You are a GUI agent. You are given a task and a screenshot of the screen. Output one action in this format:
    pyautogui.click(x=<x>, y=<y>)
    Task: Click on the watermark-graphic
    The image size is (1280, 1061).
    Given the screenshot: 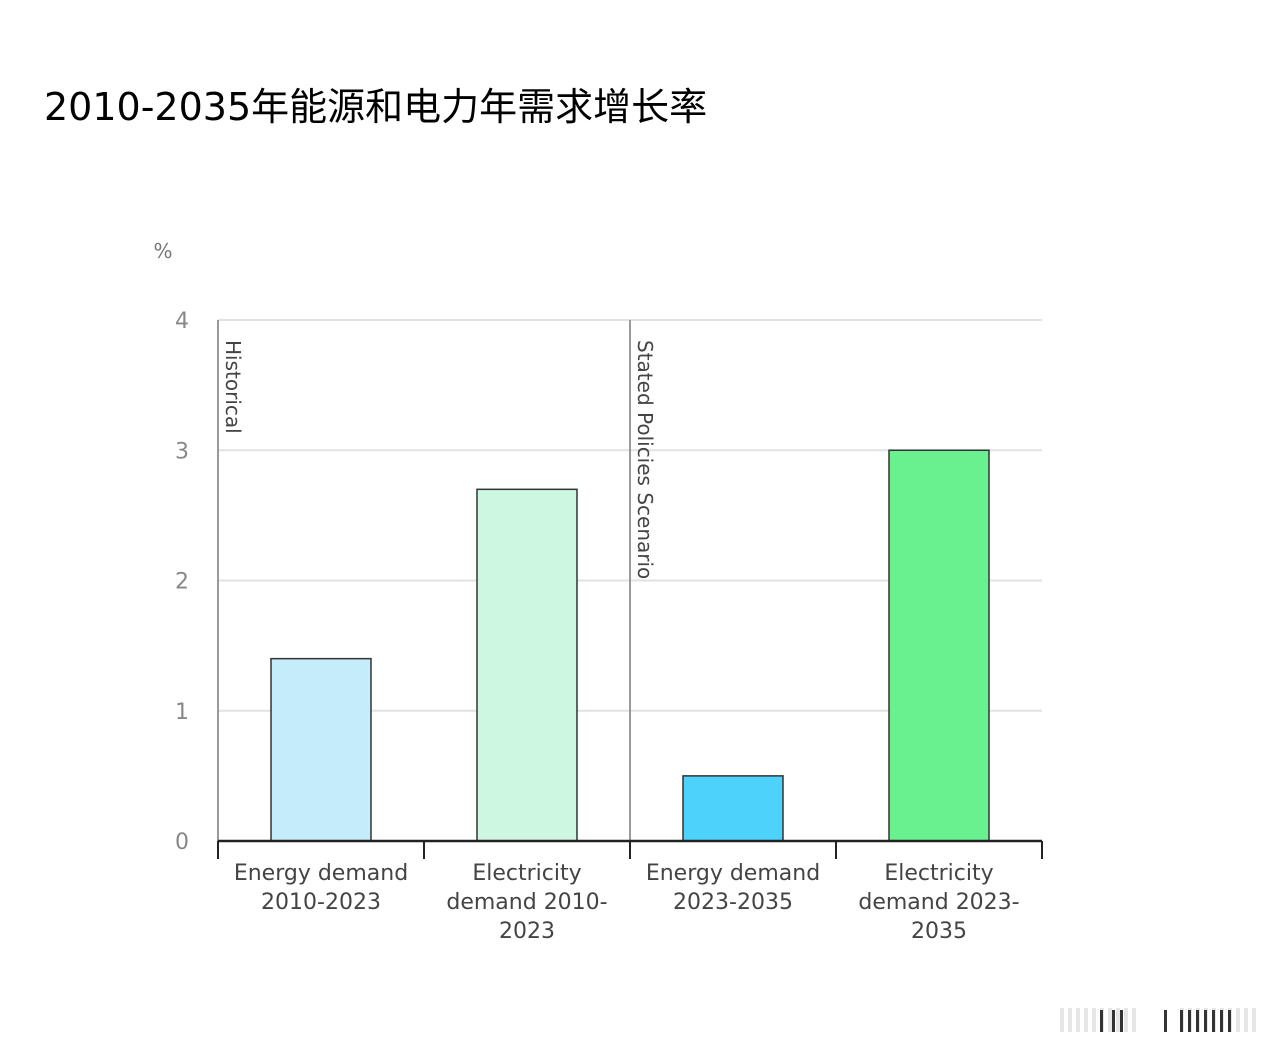 What is the action you would take?
    pyautogui.click(x=1158, y=1020)
    